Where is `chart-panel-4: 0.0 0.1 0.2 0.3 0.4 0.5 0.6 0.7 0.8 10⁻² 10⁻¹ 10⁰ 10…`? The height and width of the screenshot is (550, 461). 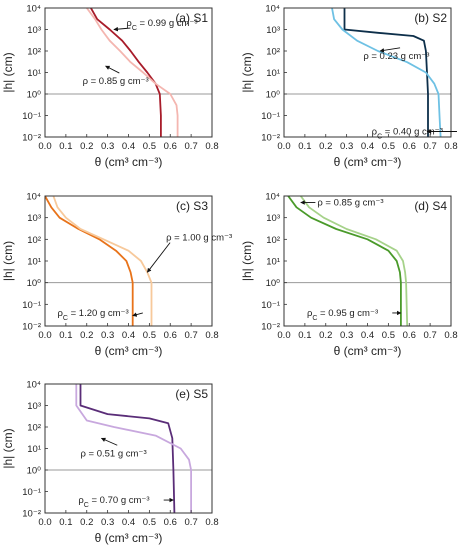 chart-panel-4: 0.0 0.1 0.2 0.3 0.4 0.5 0.6 0.7 0.8 10⁻² 10⁻¹ 10⁰ 10… is located at coordinates (349, 275).